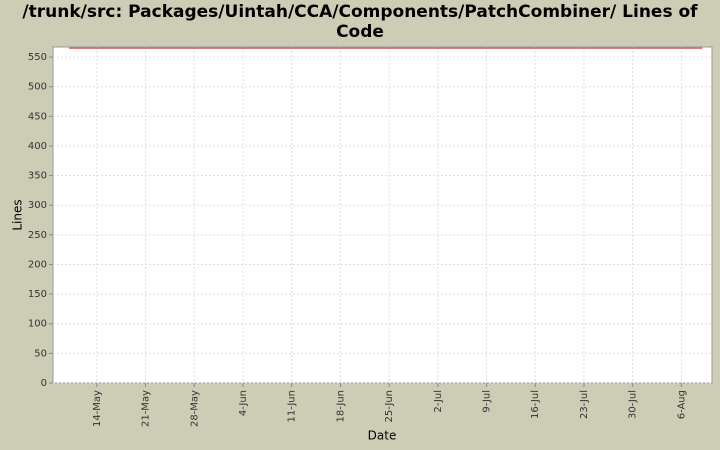  I want to click on x-tick-label: 6-Aug, so click(681, 404).